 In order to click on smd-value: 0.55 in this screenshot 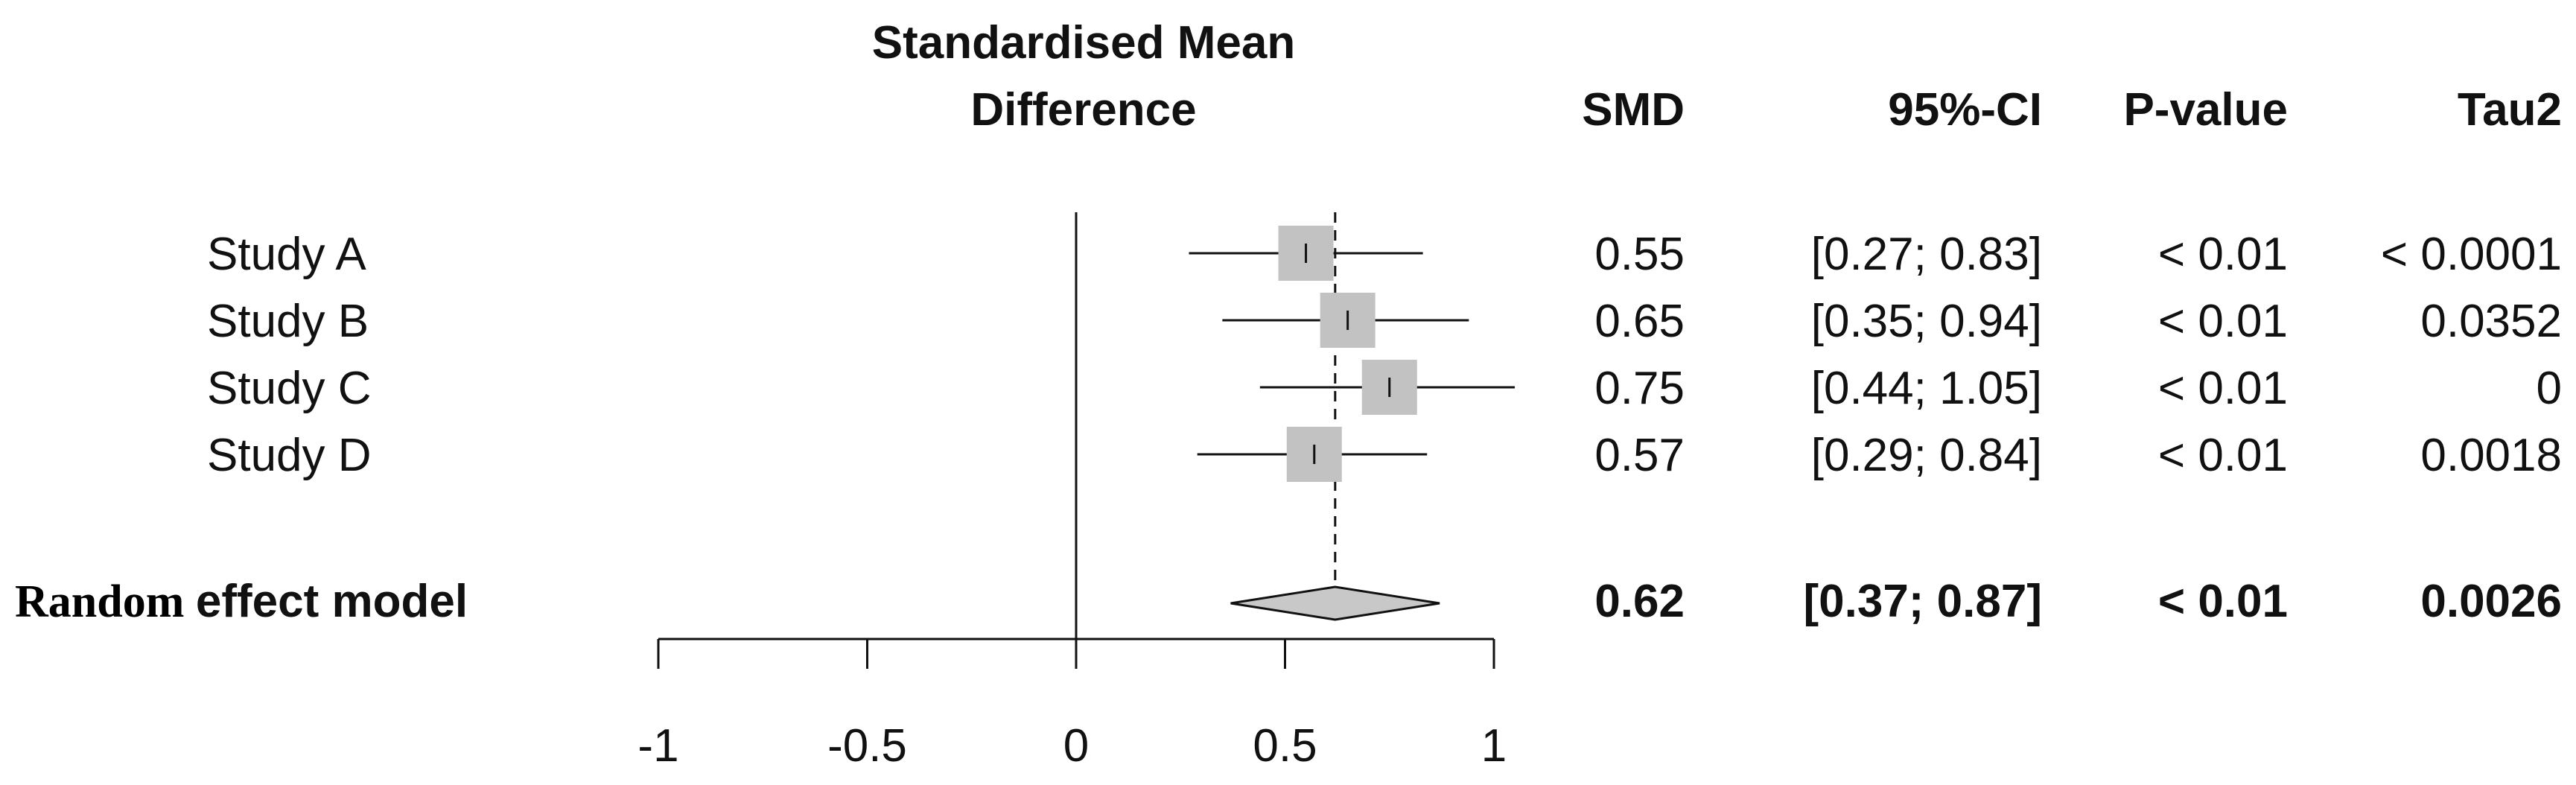, I will do `click(1639, 254)`.